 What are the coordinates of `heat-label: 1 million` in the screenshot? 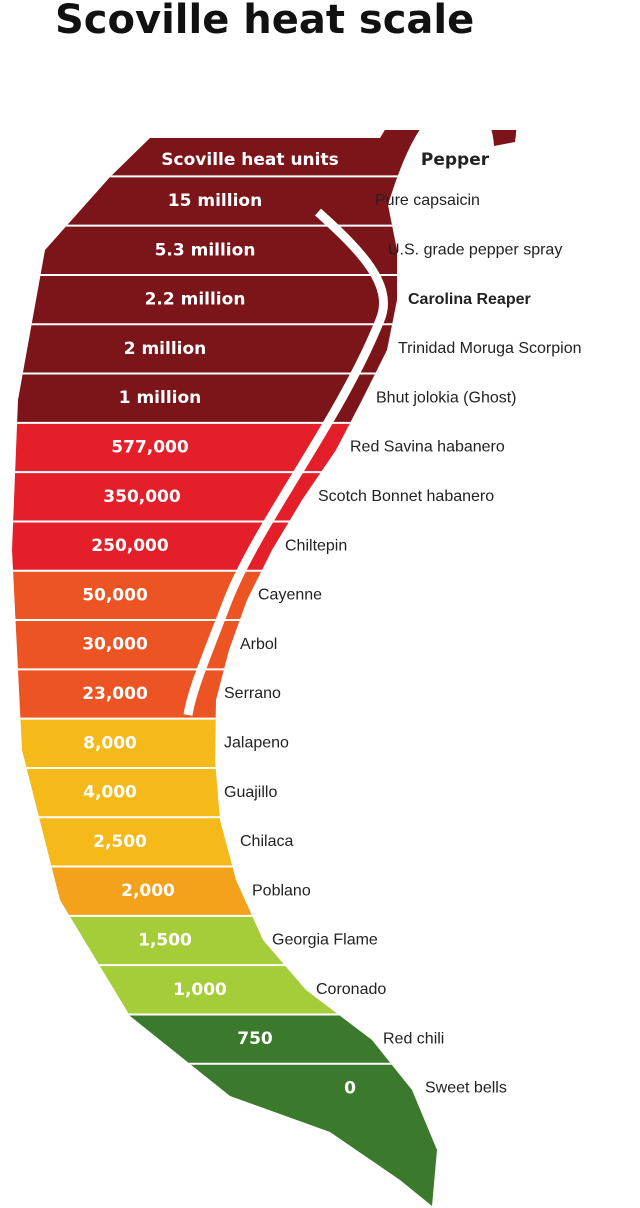 It's located at (160, 398).